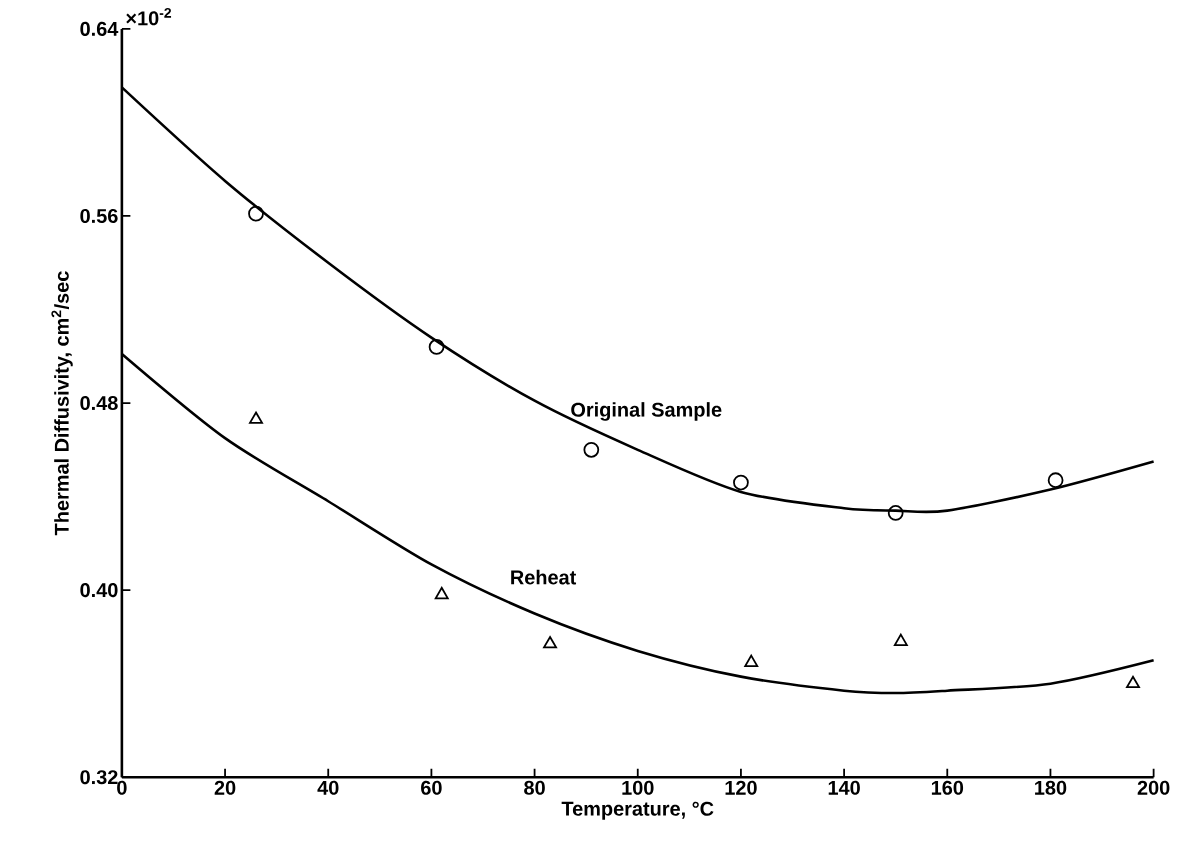  Describe the element at coordinates (431, 787) in the screenshot. I see `x-tick-label: 60` at that location.